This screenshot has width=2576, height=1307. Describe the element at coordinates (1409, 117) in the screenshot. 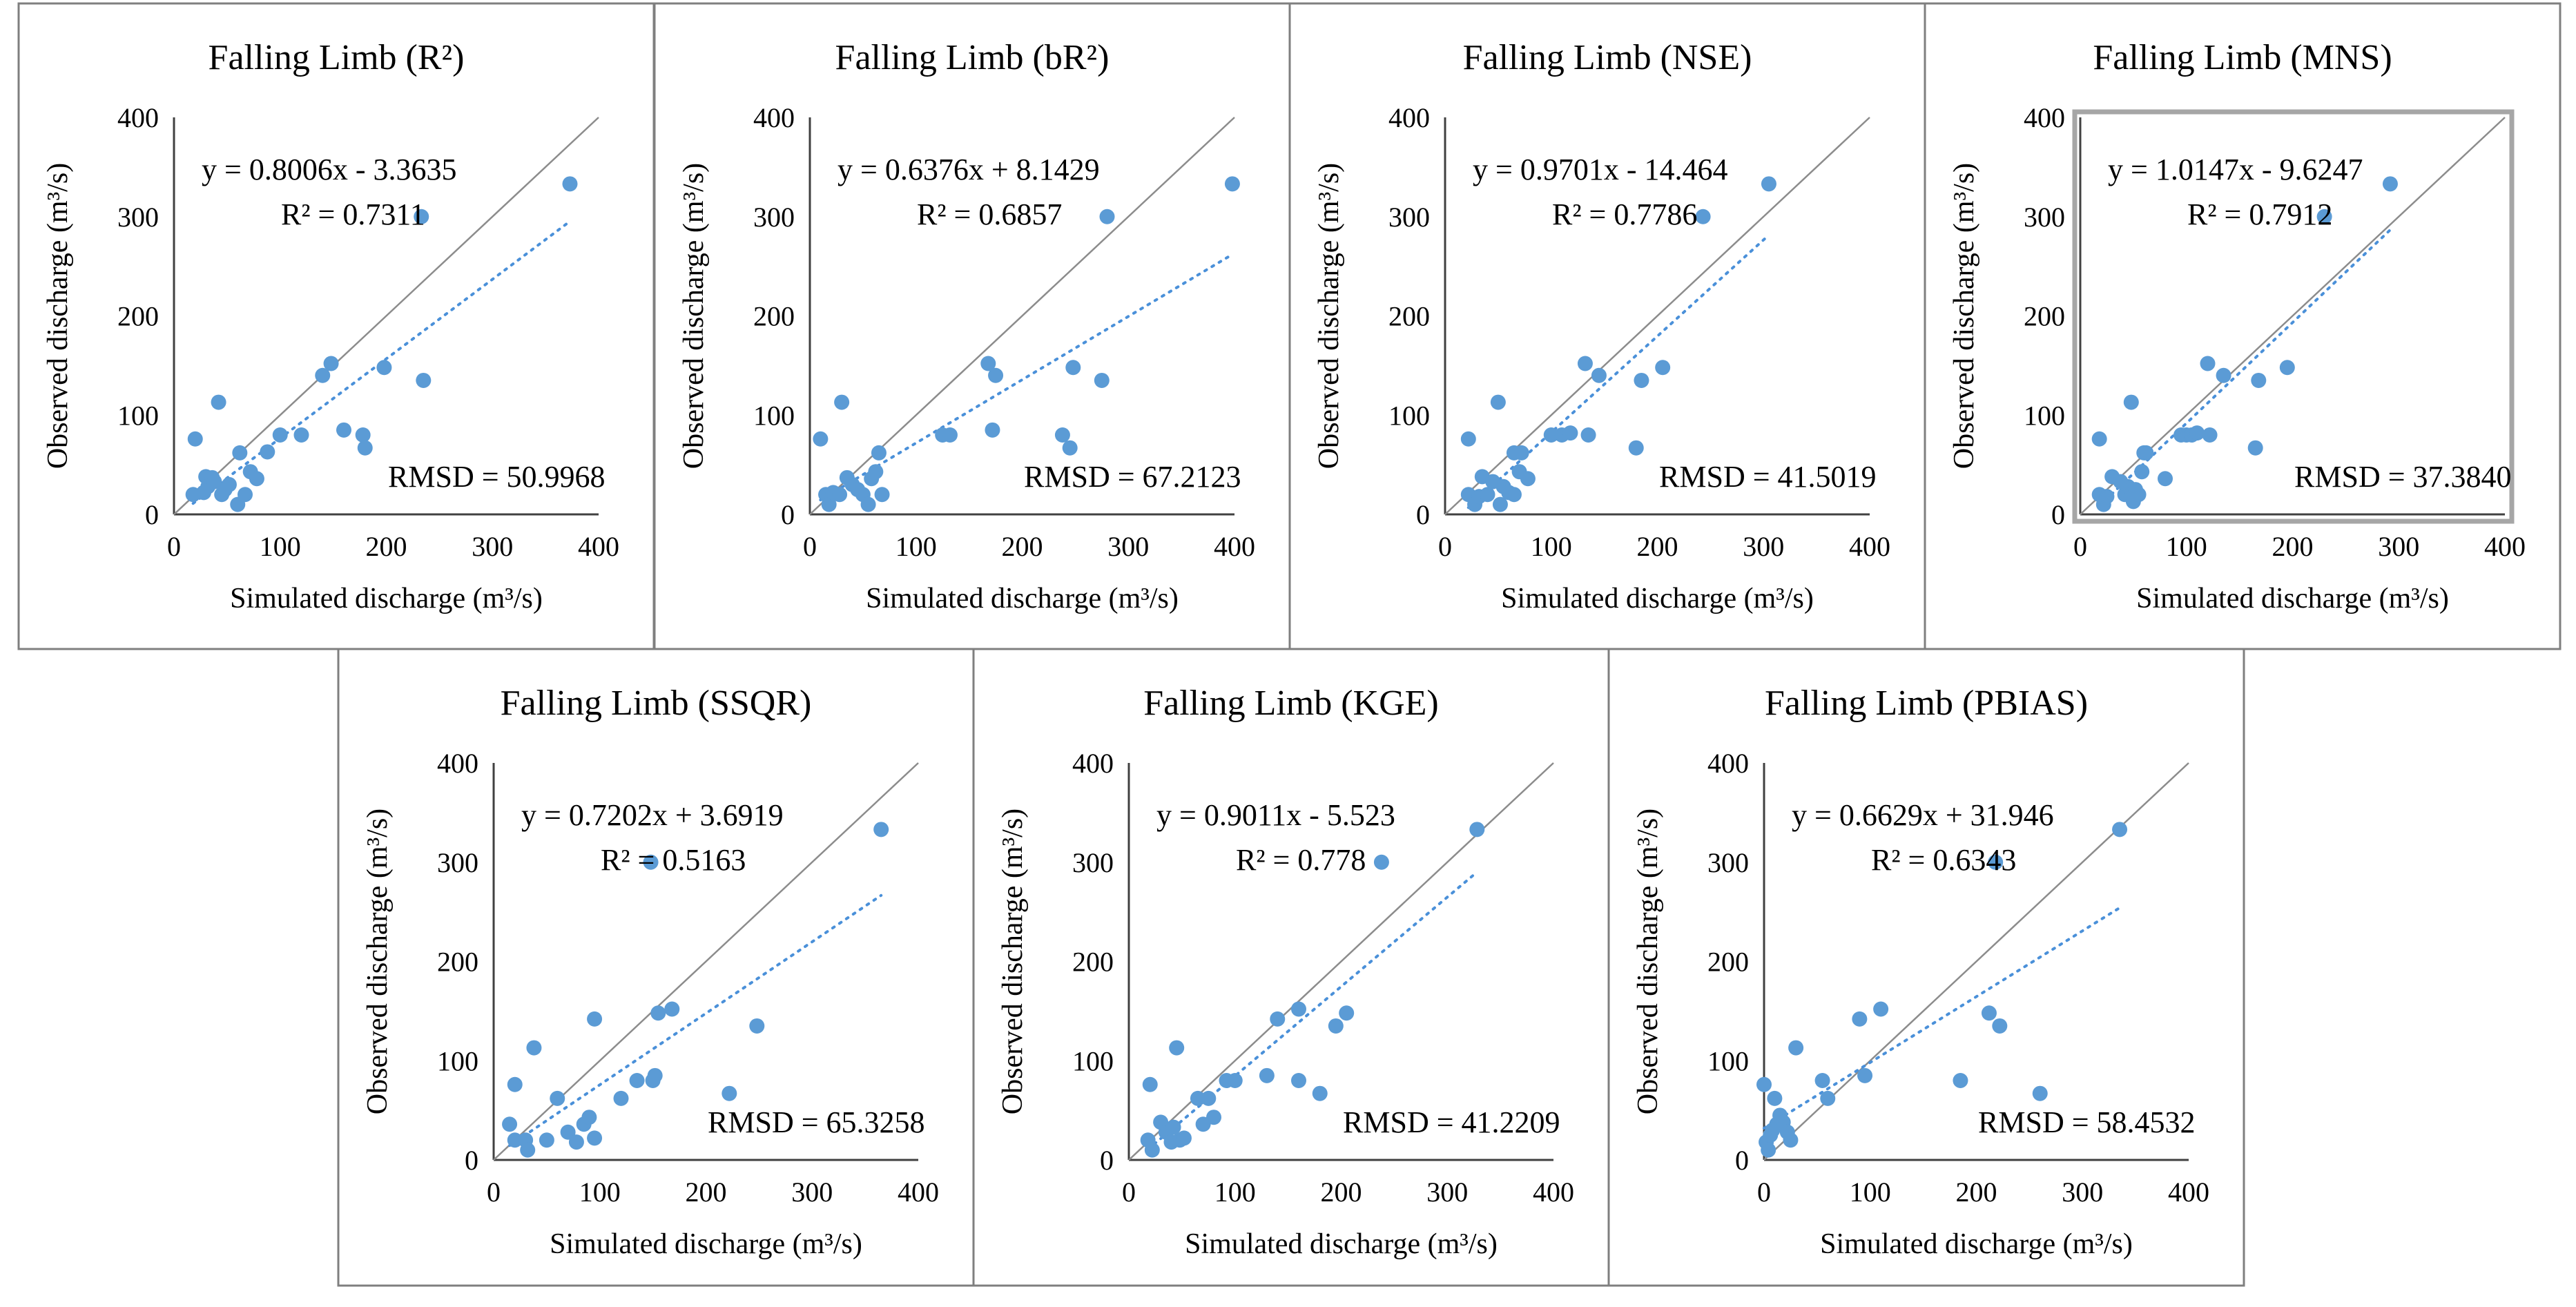

I see `y-tick-label: 400` at that location.